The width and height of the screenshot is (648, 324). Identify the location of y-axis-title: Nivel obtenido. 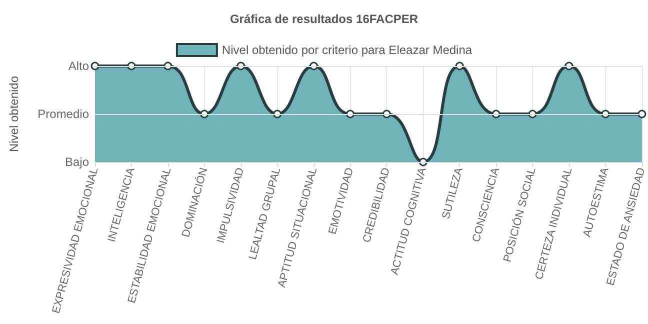
(14, 114).